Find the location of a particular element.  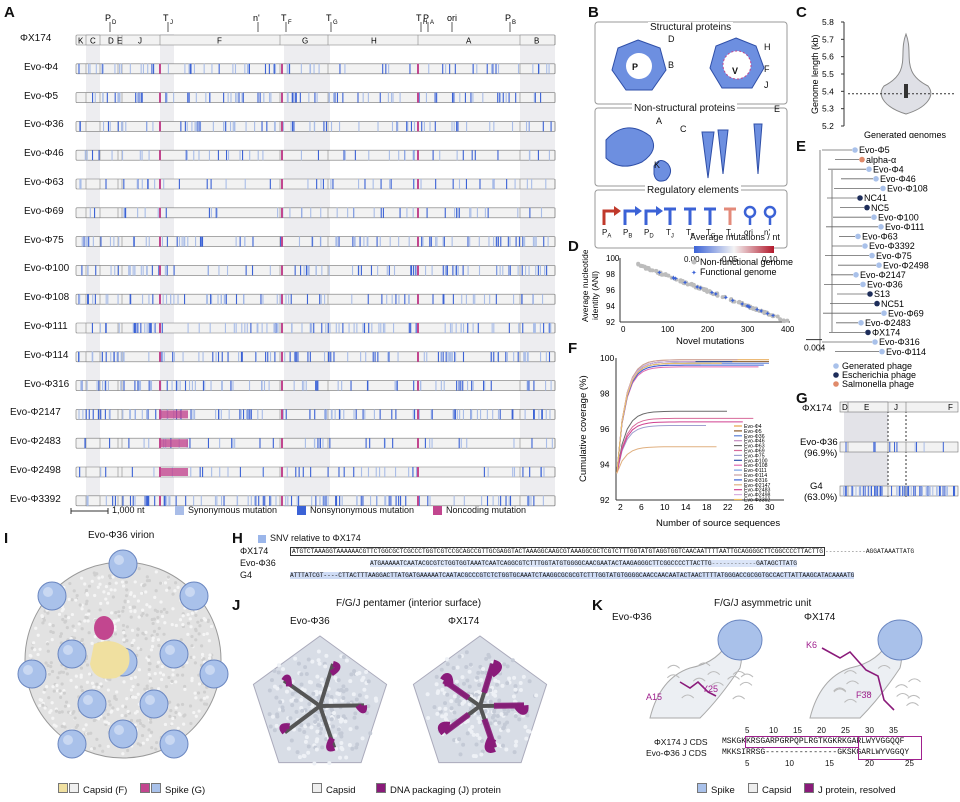

svg-text: 0 is located at coordinates (623, 329).